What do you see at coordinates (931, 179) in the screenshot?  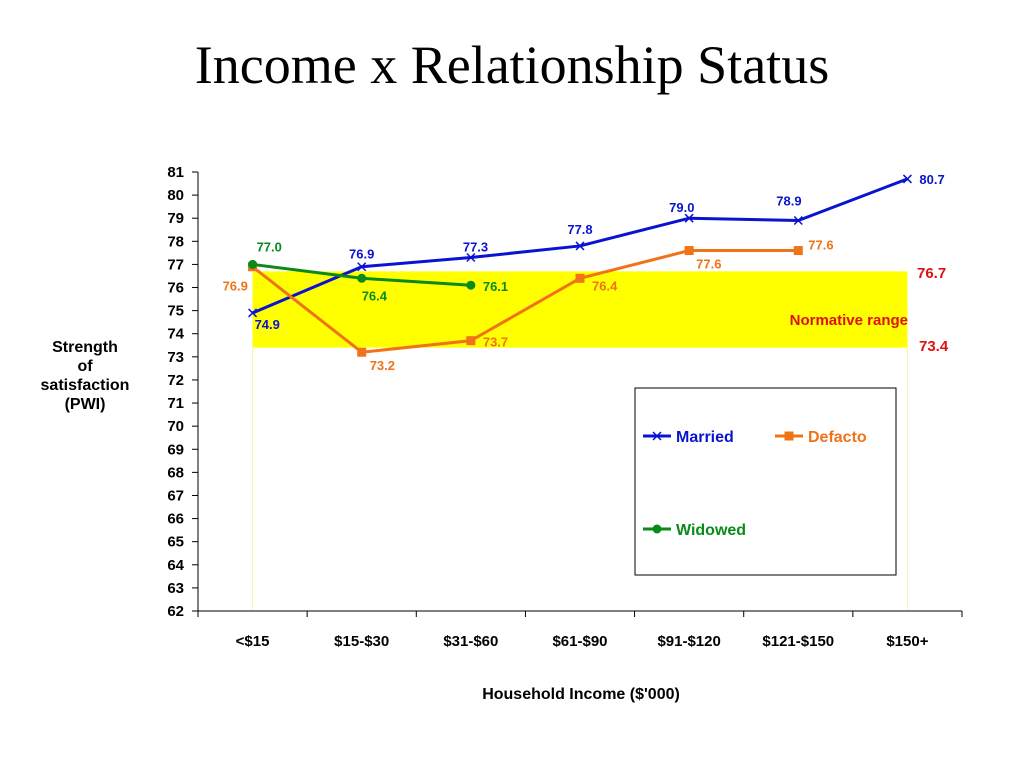 I see `data-label-married: 80.7` at bounding box center [931, 179].